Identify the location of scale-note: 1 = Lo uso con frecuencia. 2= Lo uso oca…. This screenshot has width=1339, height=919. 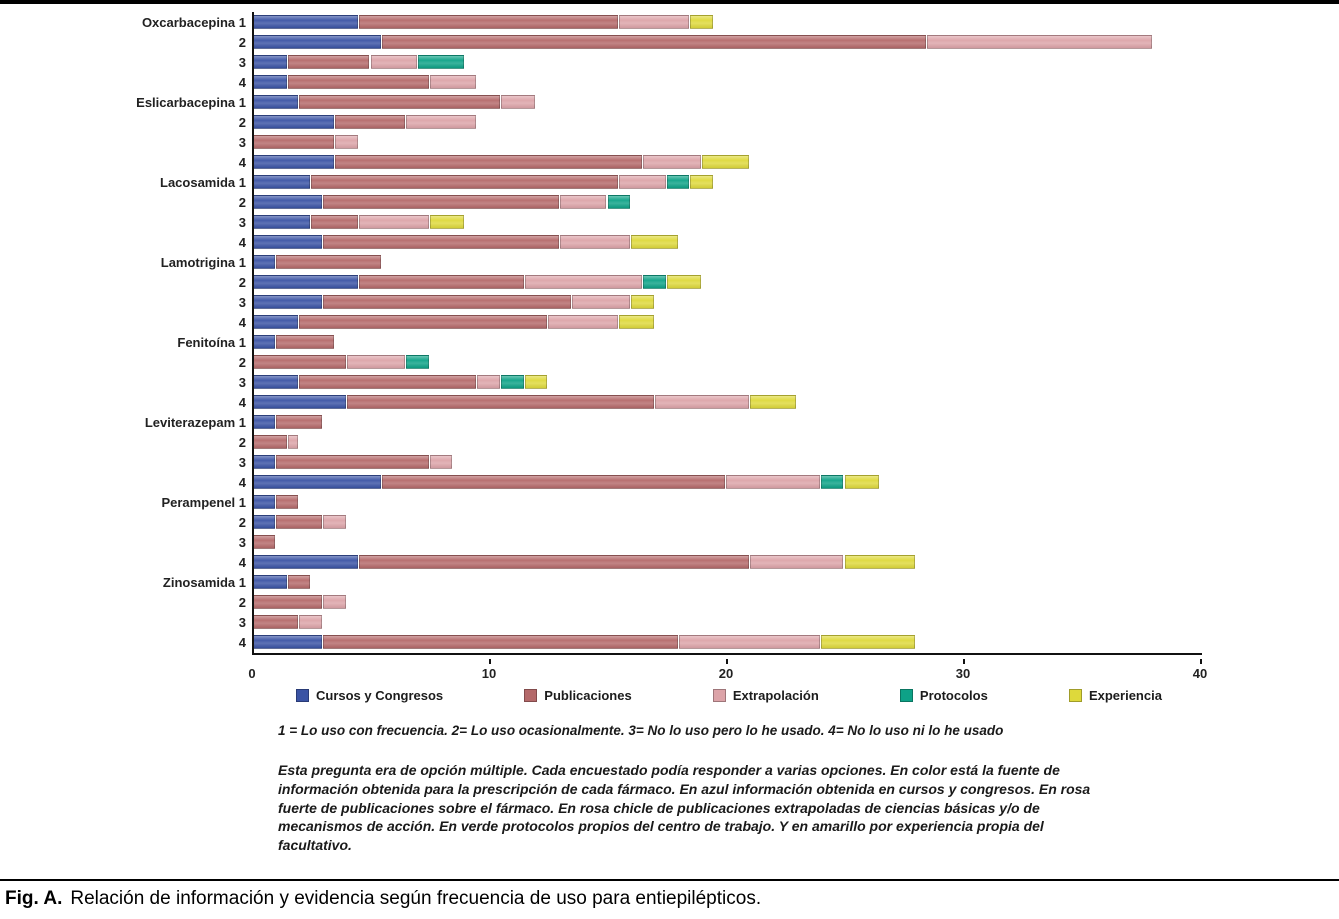
(641, 730).